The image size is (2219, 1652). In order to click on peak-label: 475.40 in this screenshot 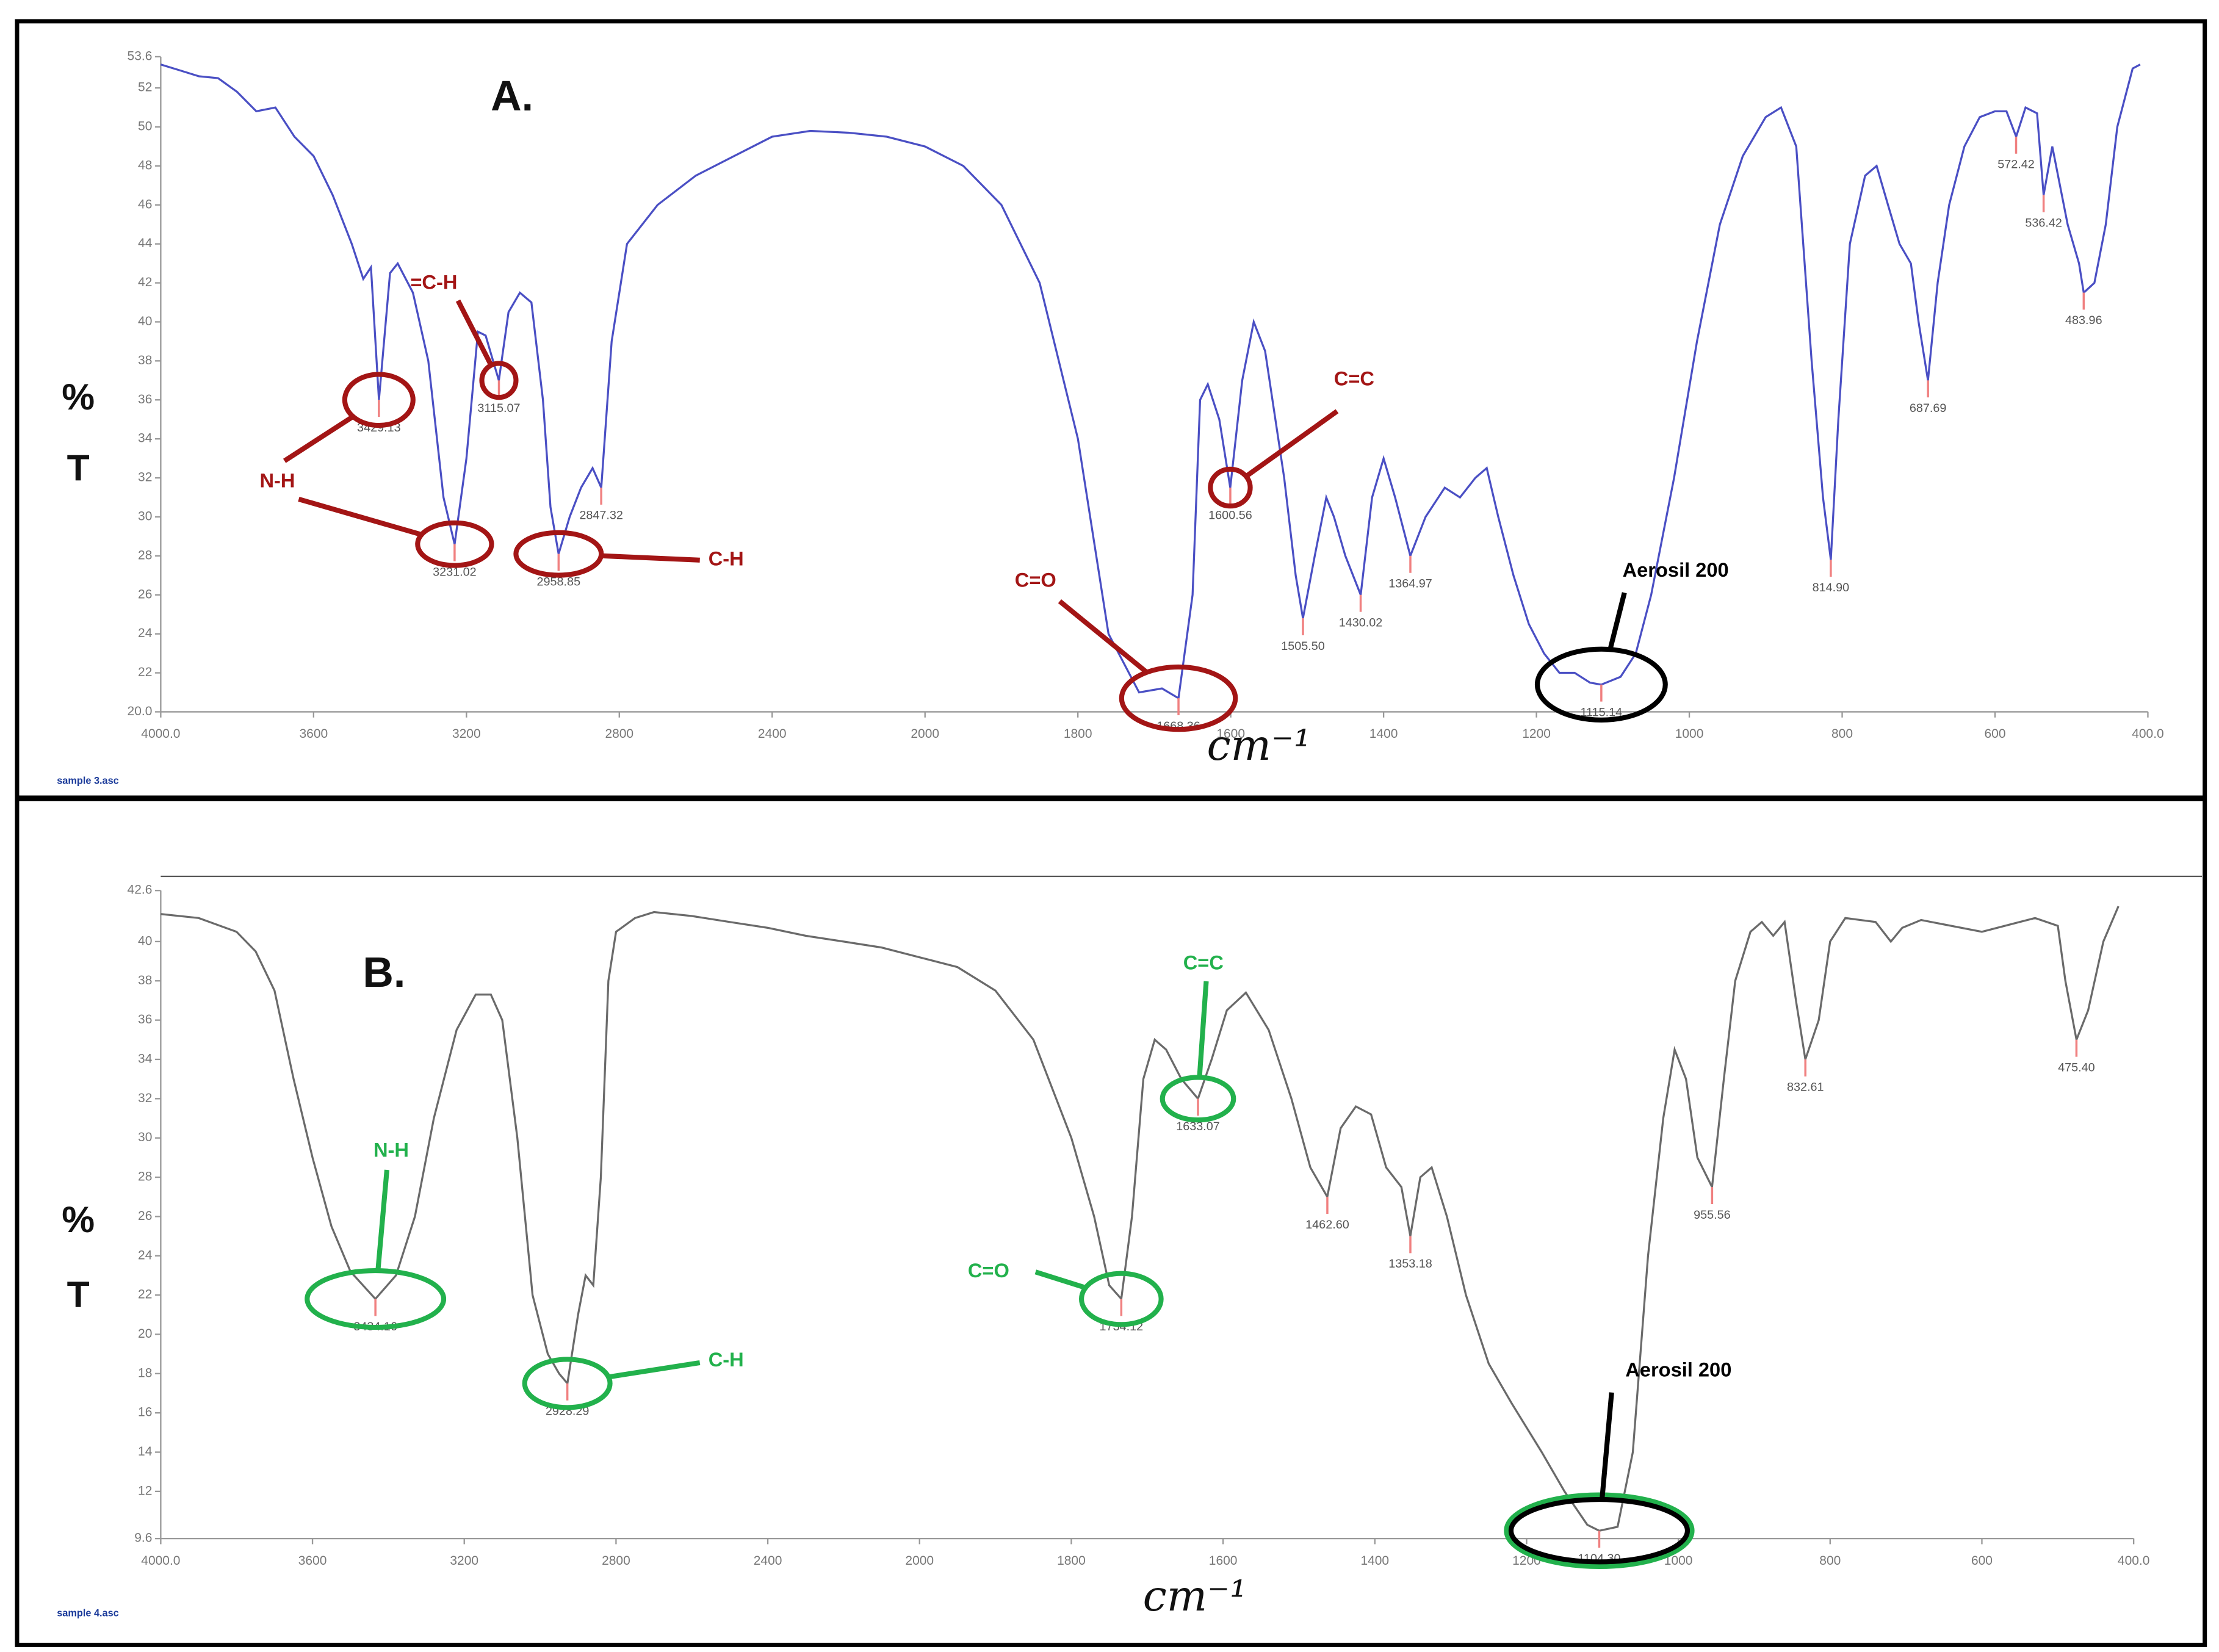, I will do `click(2076, 1067)`.